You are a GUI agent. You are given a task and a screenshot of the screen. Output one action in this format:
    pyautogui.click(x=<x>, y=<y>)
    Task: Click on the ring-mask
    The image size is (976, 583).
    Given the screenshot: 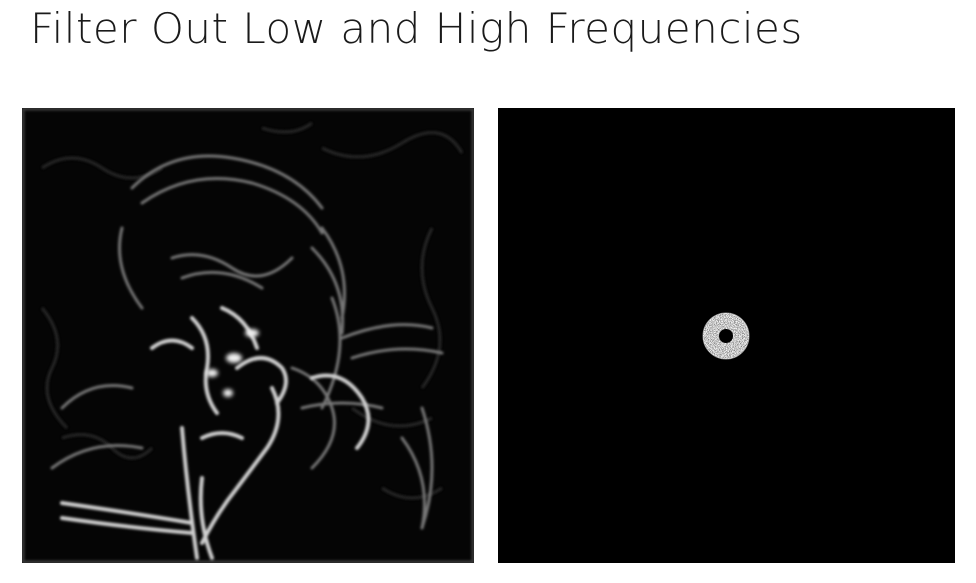 What is the action you would take?
    pyautogui.click(x=726, y=336)
    